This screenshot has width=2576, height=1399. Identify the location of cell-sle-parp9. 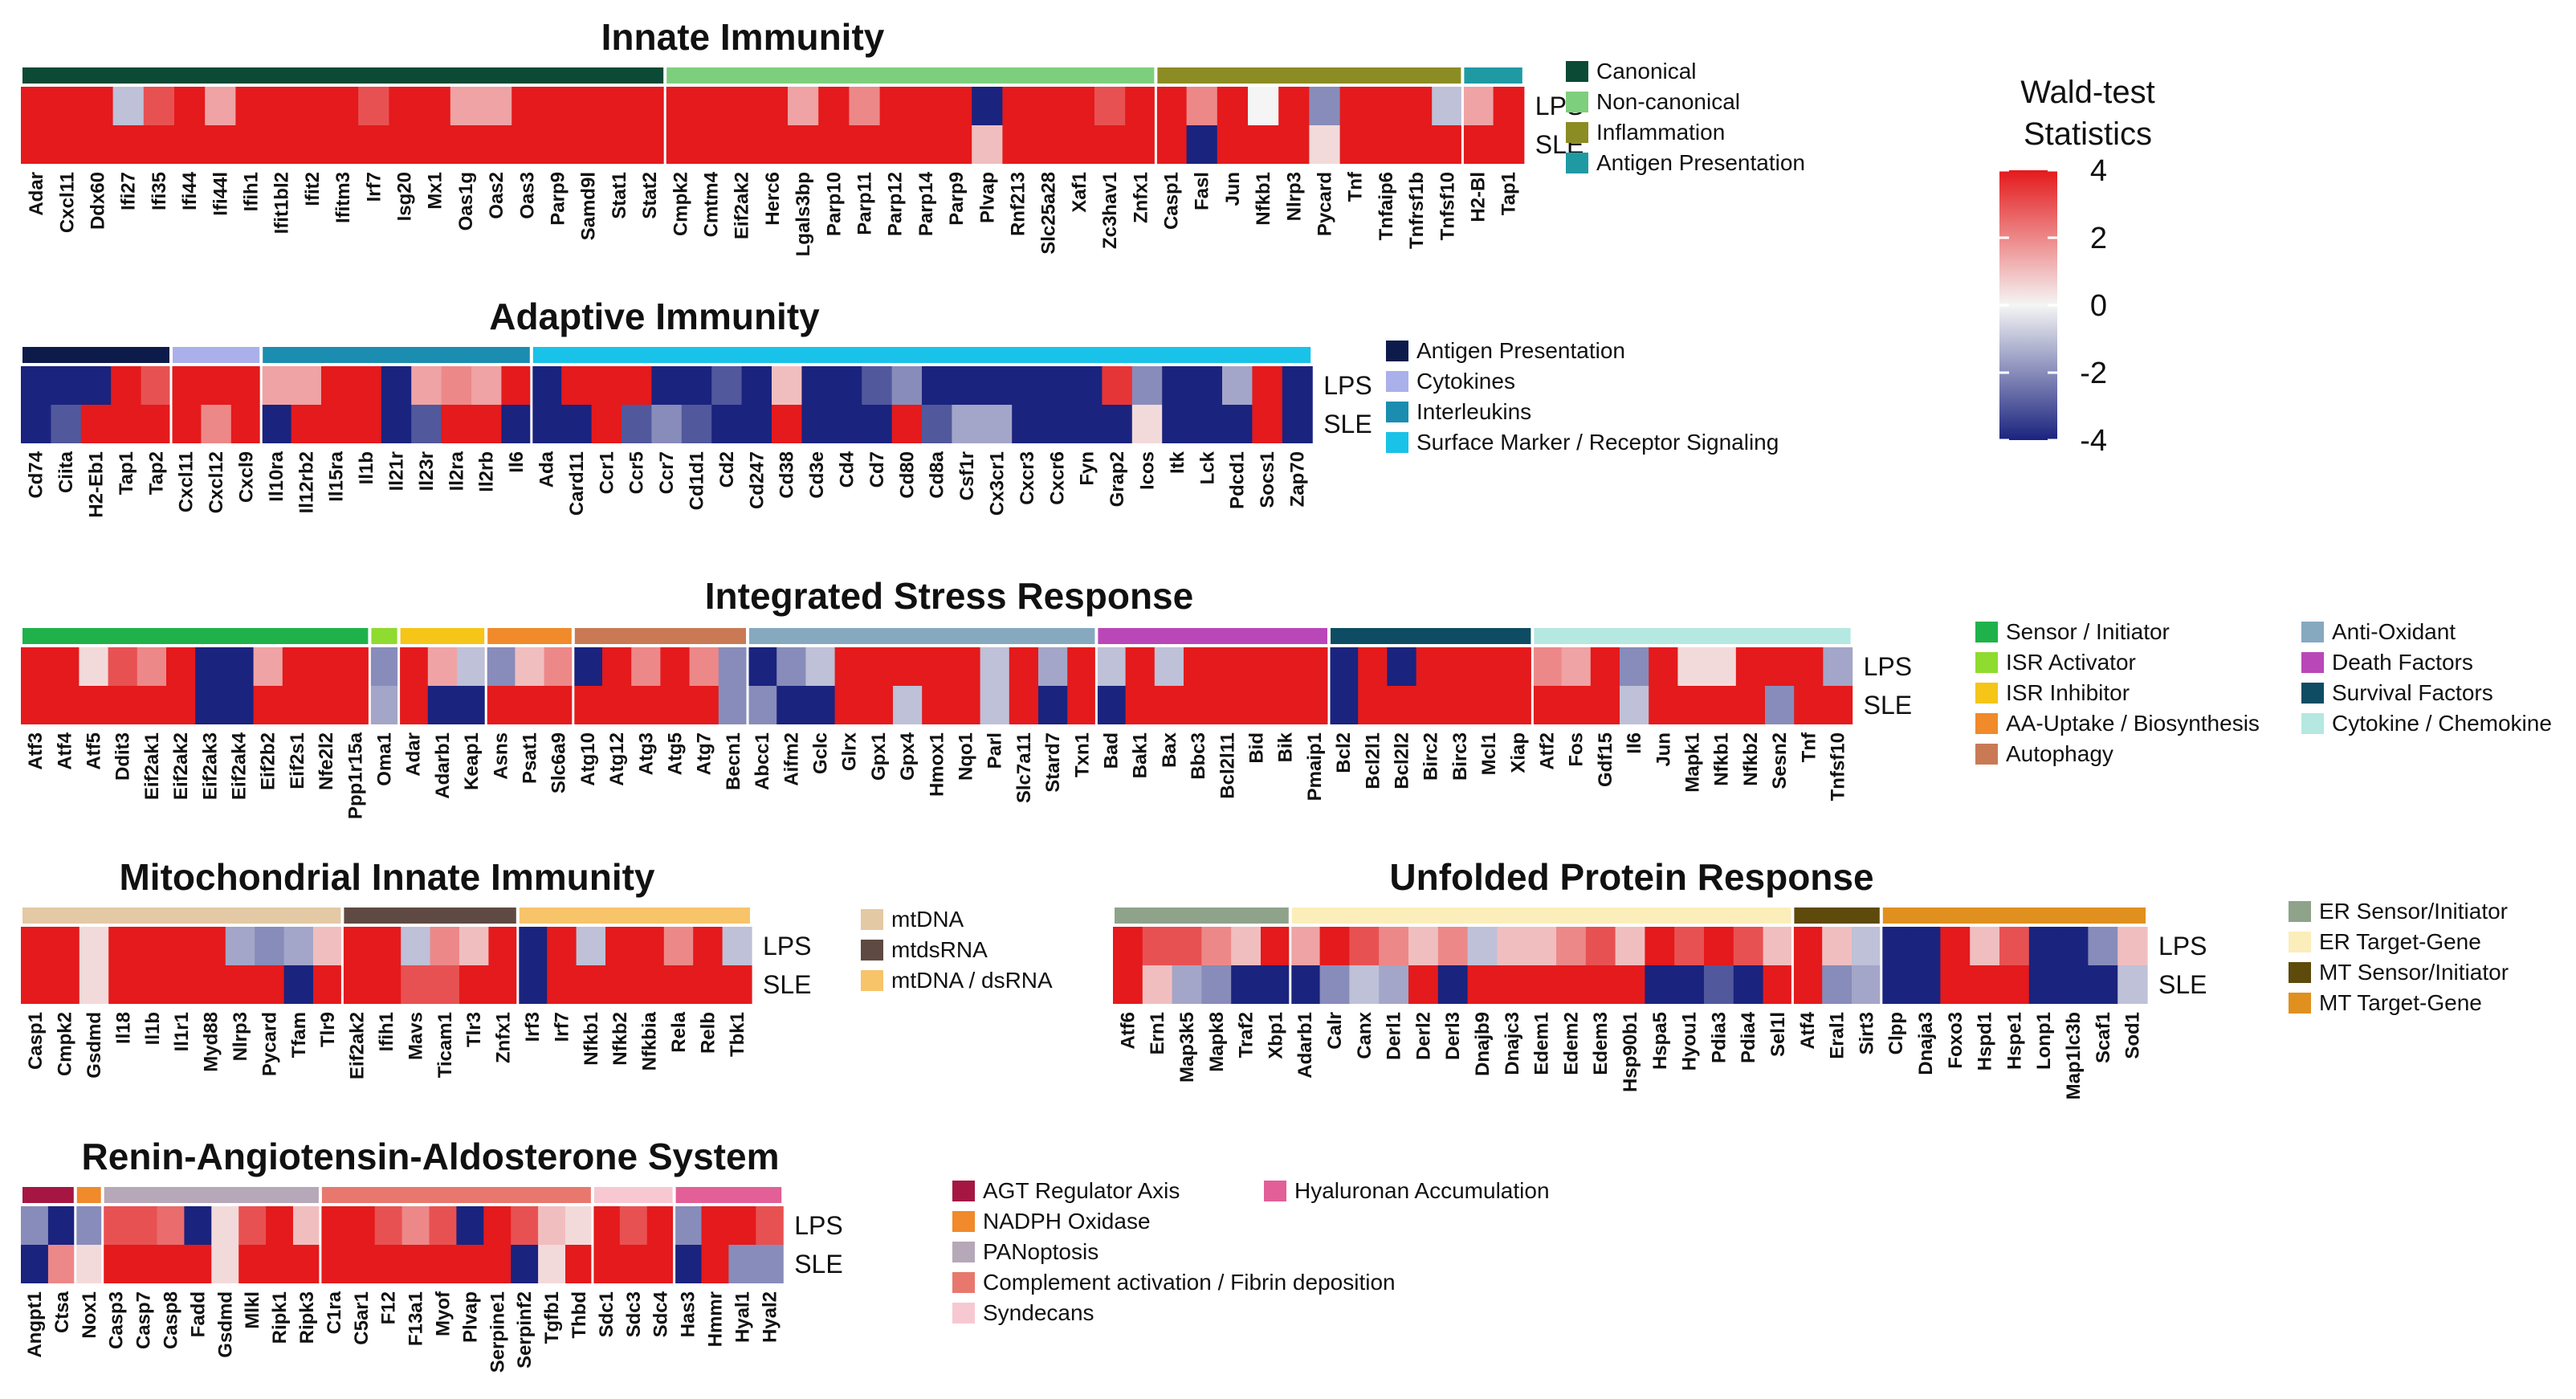
(956, 144).